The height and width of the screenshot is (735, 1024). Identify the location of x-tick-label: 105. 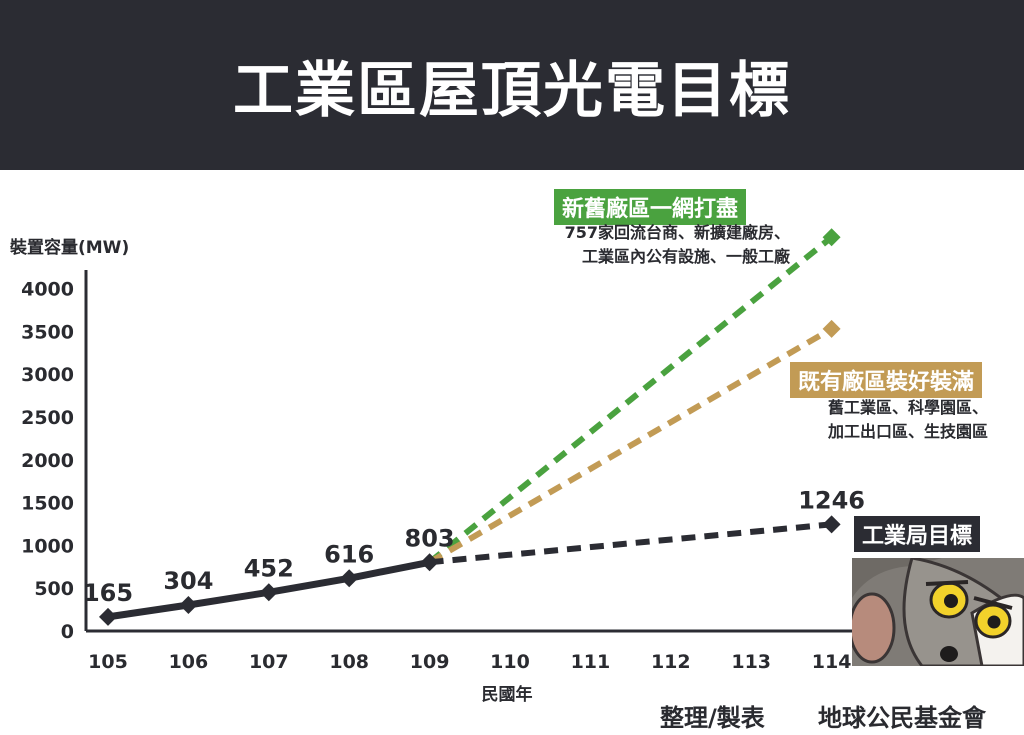
(108, 662).